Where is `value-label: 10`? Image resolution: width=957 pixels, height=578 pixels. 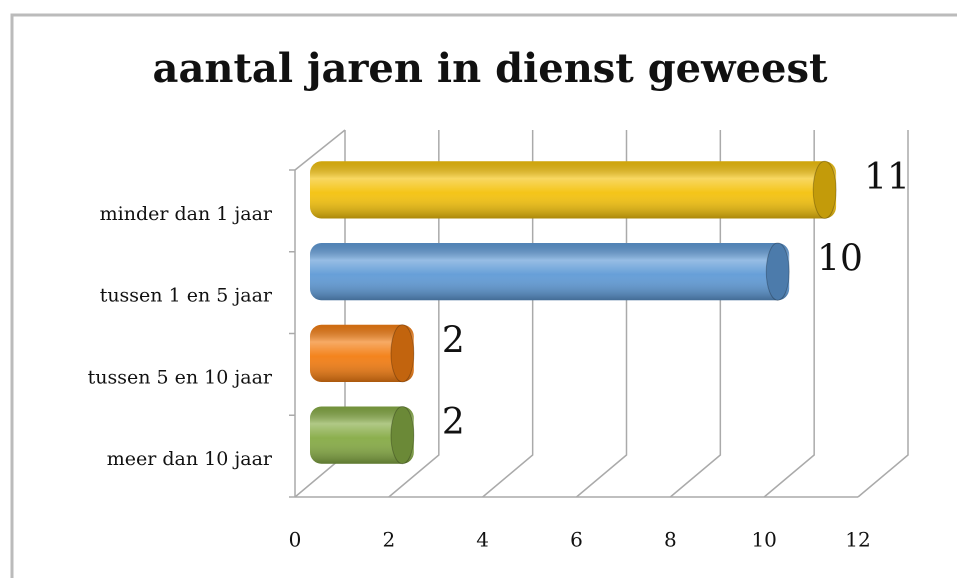 value-label: 10 is located at coordinates (840, 259).